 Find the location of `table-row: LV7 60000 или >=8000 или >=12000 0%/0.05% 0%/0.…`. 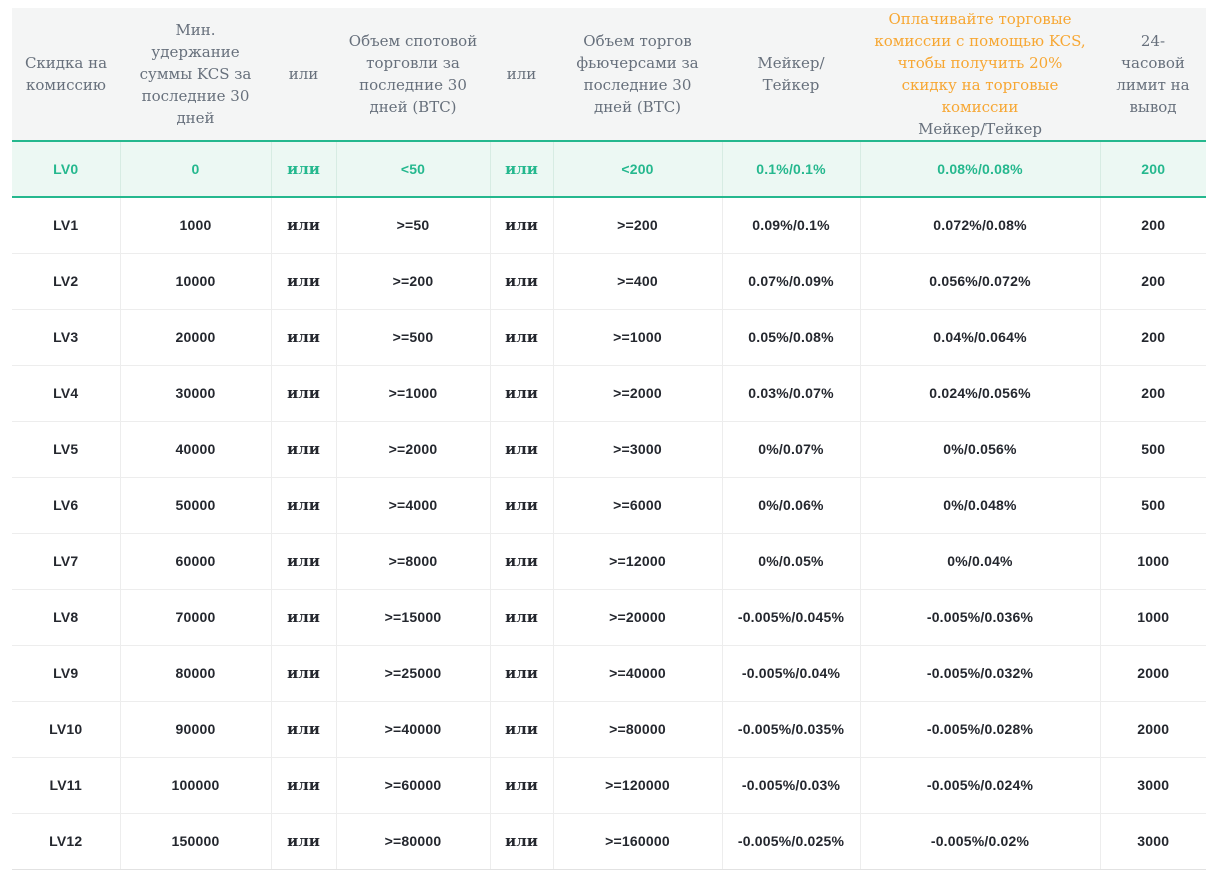

table-row: LV7 60000 или >=8000 или >=12000 0%/0.05% 0%/0.… is located at coordinates (609, 560).